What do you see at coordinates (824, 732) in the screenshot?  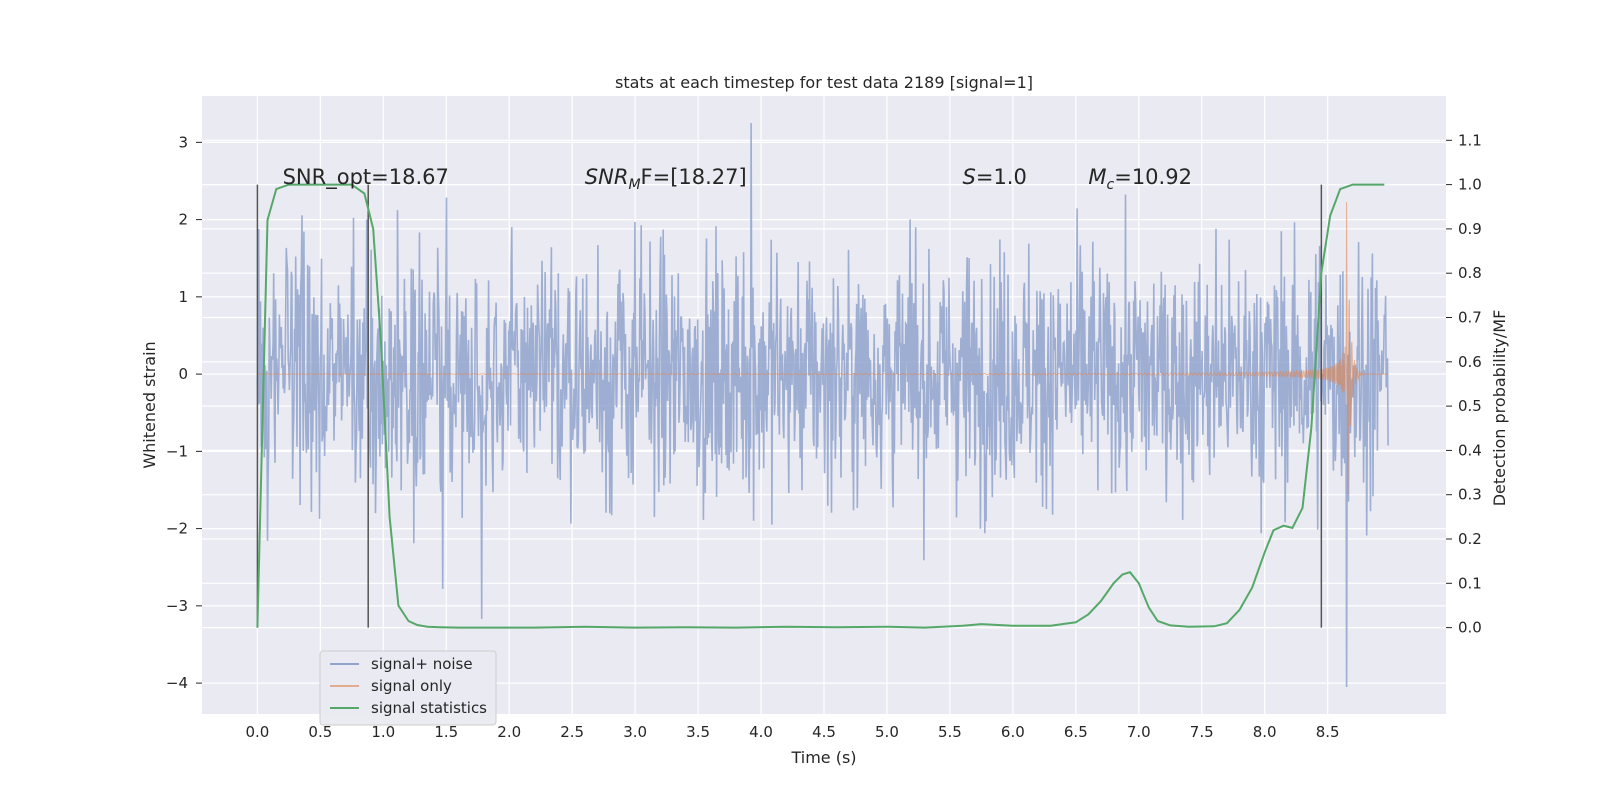 I see `x-tick-label: 4.5` at bounding box center [824, 732].